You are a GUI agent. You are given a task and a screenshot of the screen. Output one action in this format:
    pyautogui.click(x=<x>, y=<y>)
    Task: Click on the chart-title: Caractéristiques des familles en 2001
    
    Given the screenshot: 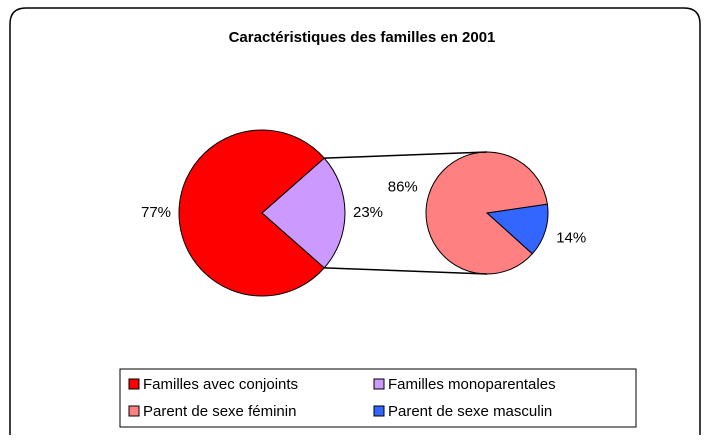 What is the action you would take?
    pyautogui.click(x=362, y=37)
    